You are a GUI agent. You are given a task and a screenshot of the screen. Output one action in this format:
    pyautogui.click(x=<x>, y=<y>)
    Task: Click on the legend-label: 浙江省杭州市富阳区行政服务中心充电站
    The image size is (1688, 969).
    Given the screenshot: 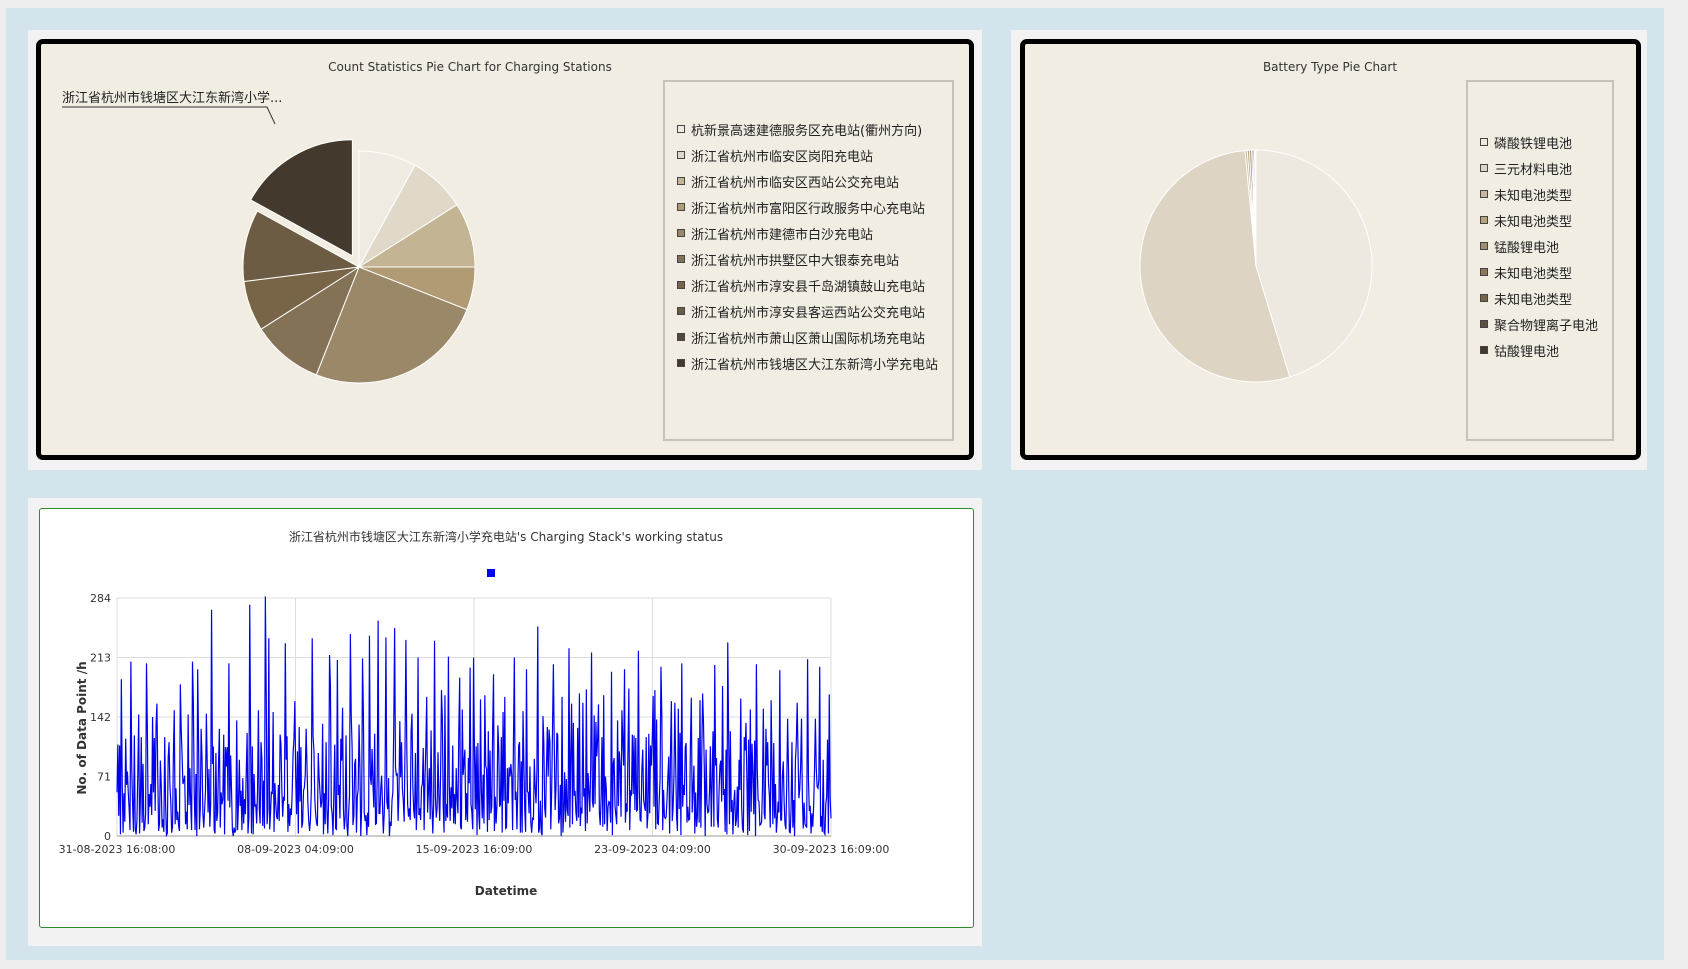 What is the action you would take?
    pyautogui.click(x=808, y=209)
    